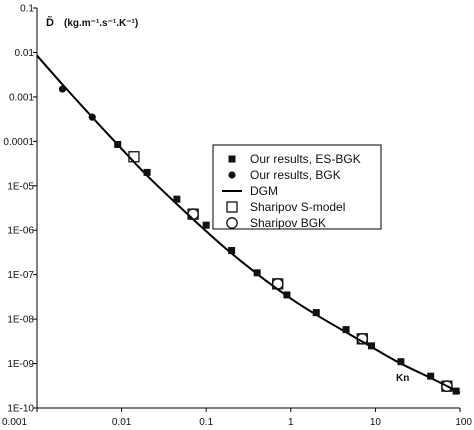 This screenshot has height=430, width=474. What do you see at coordinates (25, 53) in the screenshot?
I see `y-tick-label: 0.01` at bounding box center [25, 53].